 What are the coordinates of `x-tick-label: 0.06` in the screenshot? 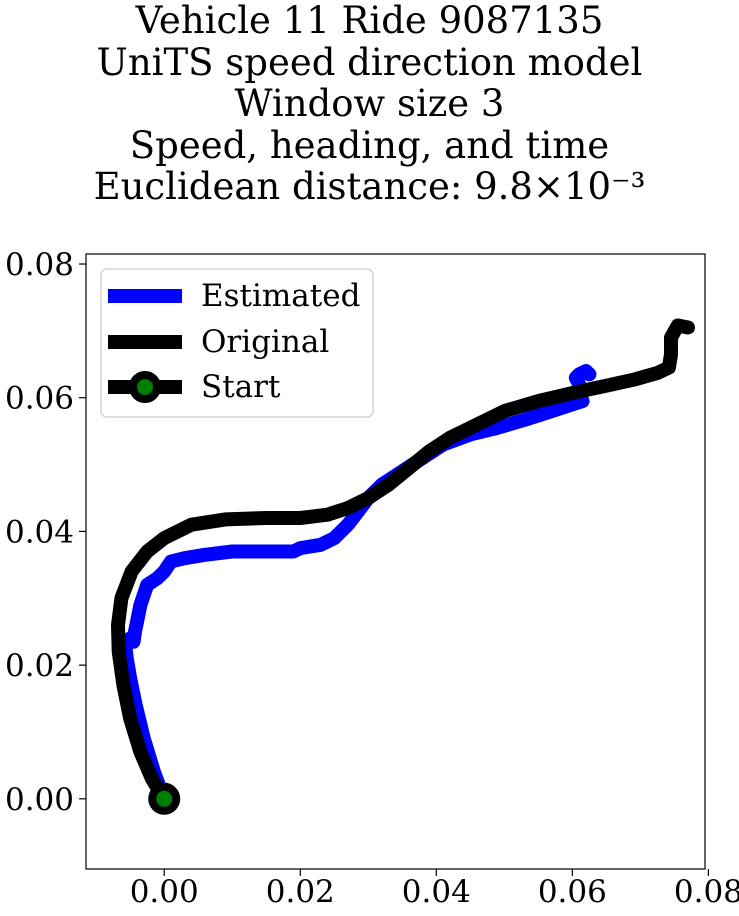 It's located at (572, 892).